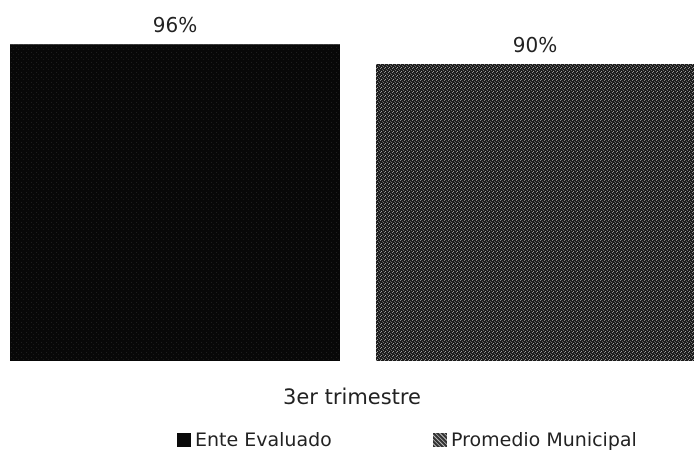 The height and width of the screenshot is (457, 694). Describe the element at coordinates (352, 397) in the screenshot. I see `x-axis-category-label: 3er trimestre` at that location.